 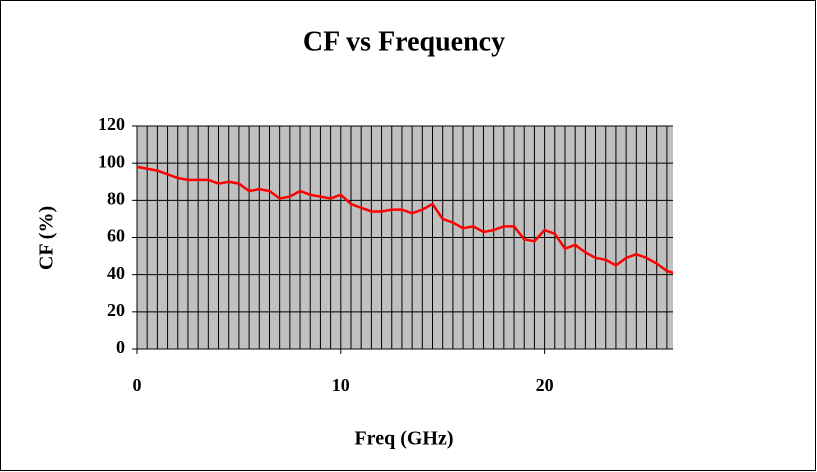 I want to click on x-tick-label: 20, so click(x=545, y=385).